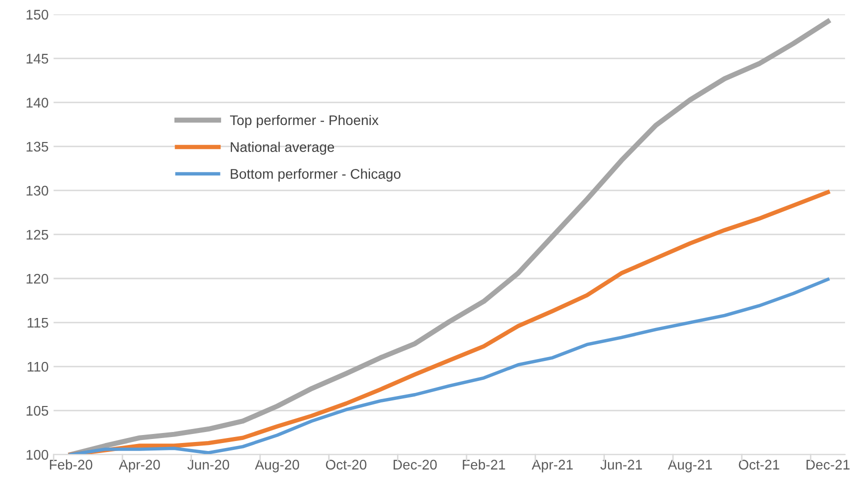  I want to click on legend-label: National average, so click(282, 148).